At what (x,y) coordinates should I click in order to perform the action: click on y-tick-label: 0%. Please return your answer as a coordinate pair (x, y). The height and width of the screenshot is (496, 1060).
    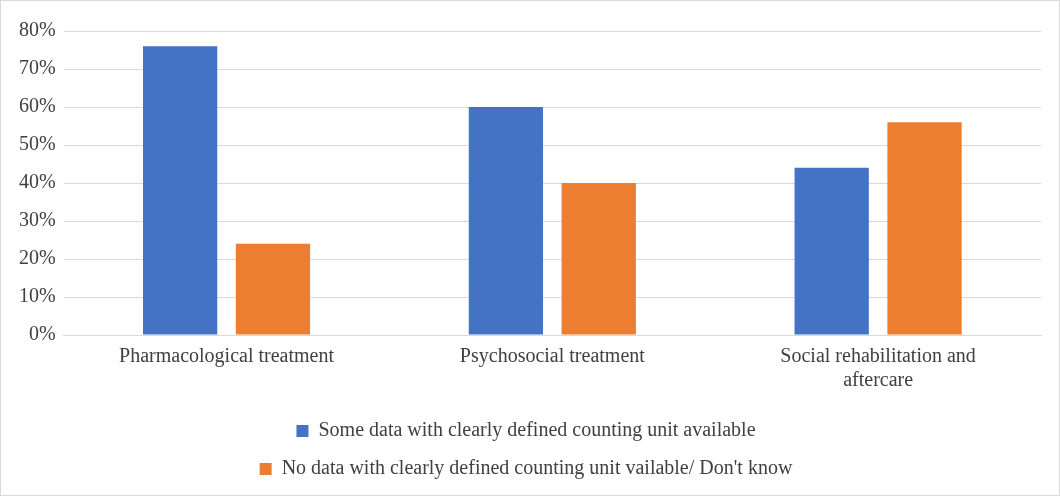
    Looking at the image, I should click on (42, 333).